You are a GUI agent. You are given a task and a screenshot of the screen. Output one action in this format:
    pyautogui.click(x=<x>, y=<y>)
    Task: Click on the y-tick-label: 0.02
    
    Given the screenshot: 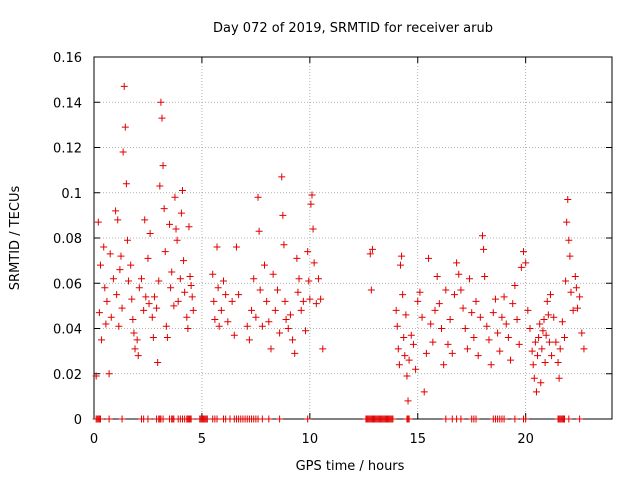 What is the action you would take?
    pyautogui.click(x=67, y=375)
    